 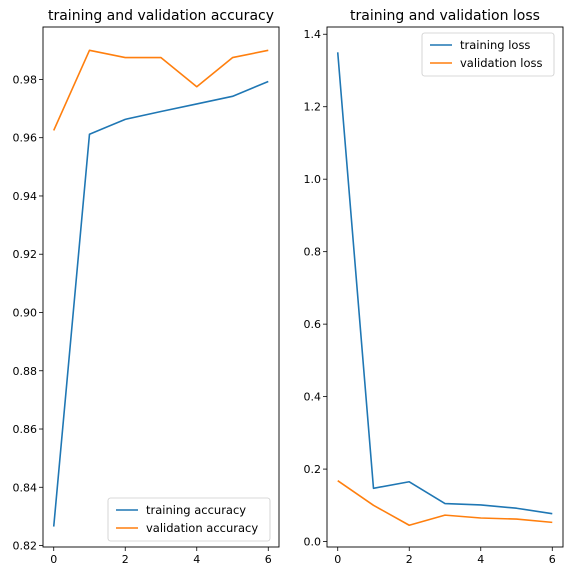 I want to click on accuracy-x-tick-label: 2, so click(x=125, y=559).